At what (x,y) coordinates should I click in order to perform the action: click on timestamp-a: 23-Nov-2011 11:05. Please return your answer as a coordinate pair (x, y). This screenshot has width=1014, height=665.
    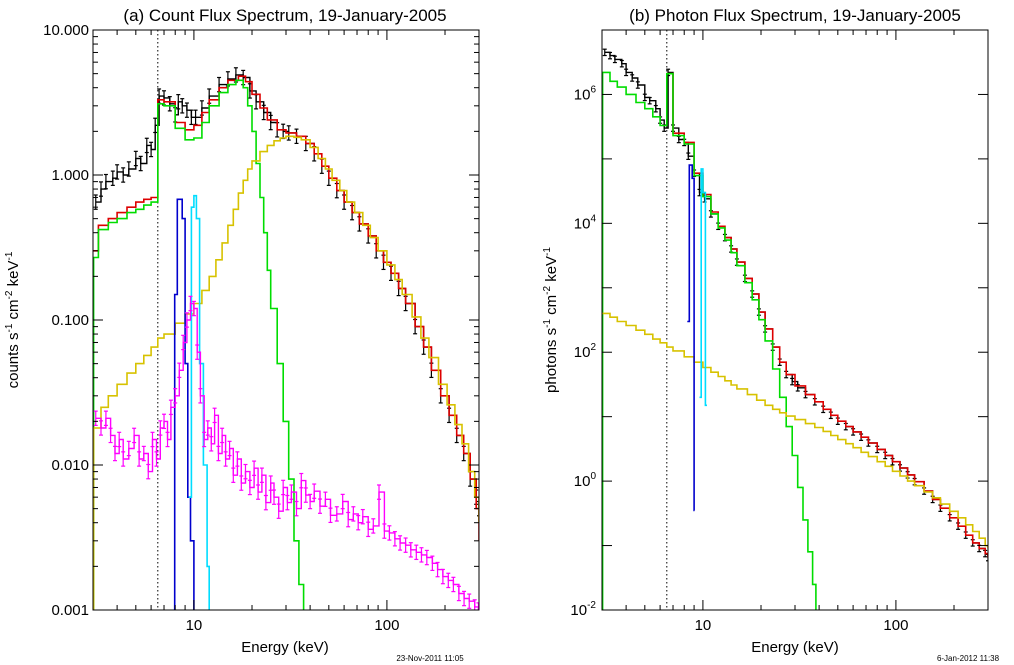
    Looking at the image, I should click on (430, 658).